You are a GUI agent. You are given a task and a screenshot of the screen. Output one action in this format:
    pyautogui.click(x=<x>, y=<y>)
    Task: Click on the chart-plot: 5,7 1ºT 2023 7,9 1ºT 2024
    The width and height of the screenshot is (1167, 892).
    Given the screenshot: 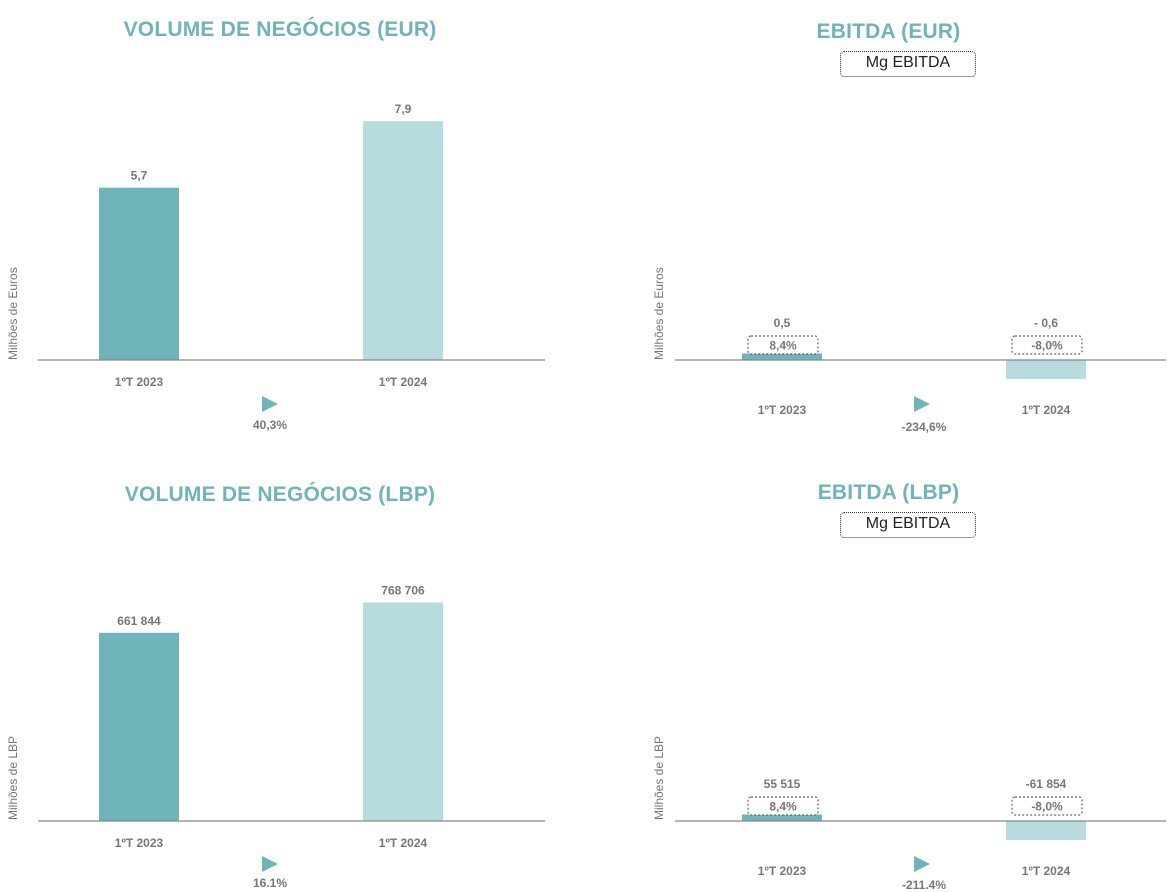 What is the action you would take?
    pyautogui.click(x=291, y=245)
    